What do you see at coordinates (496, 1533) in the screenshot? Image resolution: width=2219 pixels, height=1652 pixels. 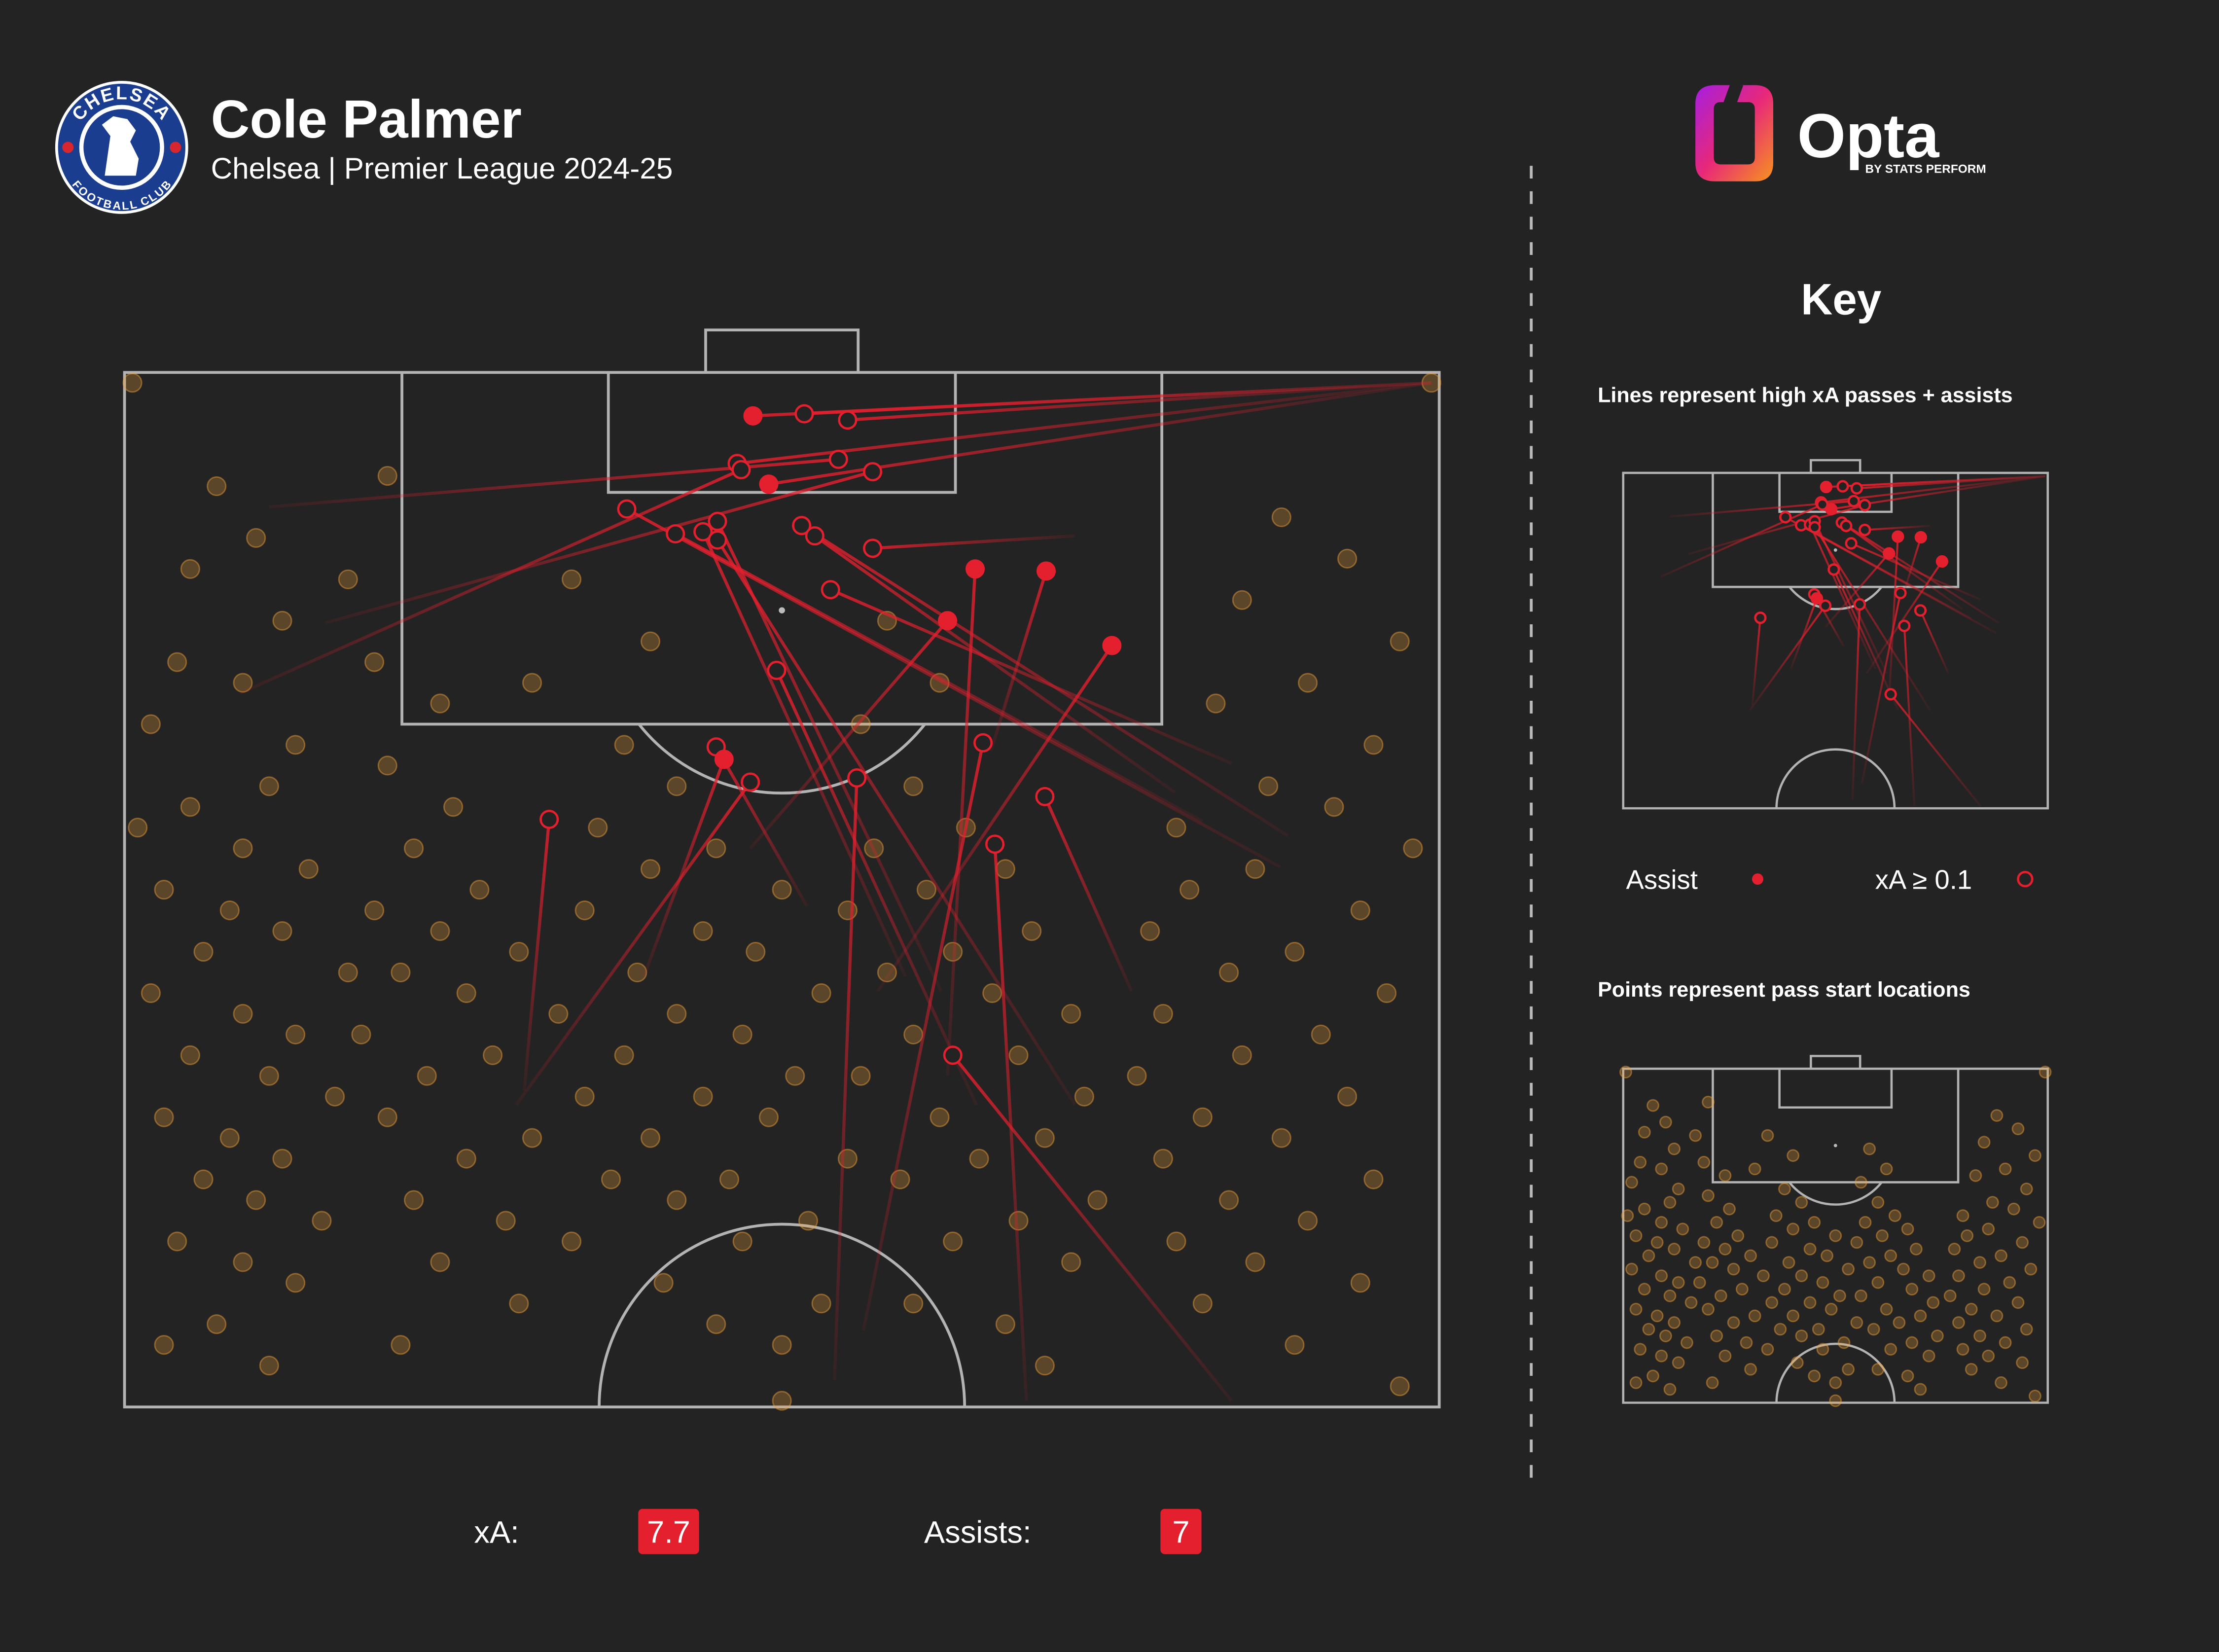 I see `stat-label: xA:` at bounding box center [496, 1533].